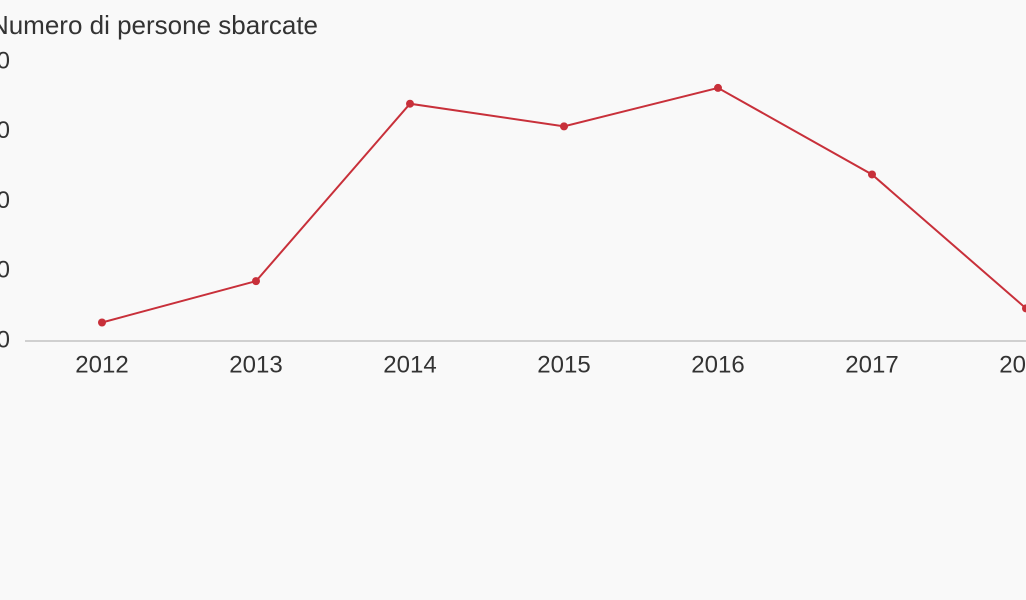  Describe the element at coordinates (5, 60) in the screenshot. I see `y-tick-label: 200.000` at that location.